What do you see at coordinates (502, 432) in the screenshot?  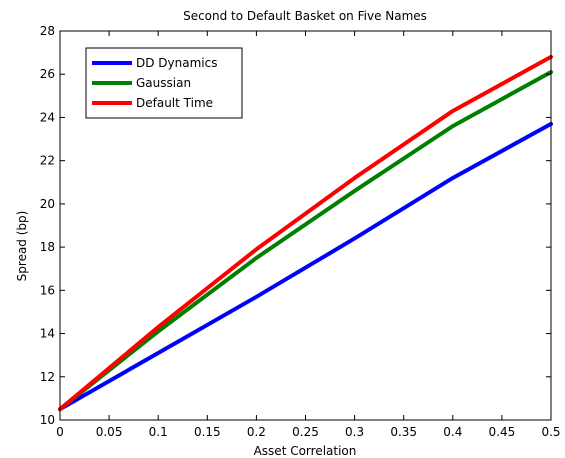 I see `x-tick-label: 0.45` at bounding box center [502, 432].